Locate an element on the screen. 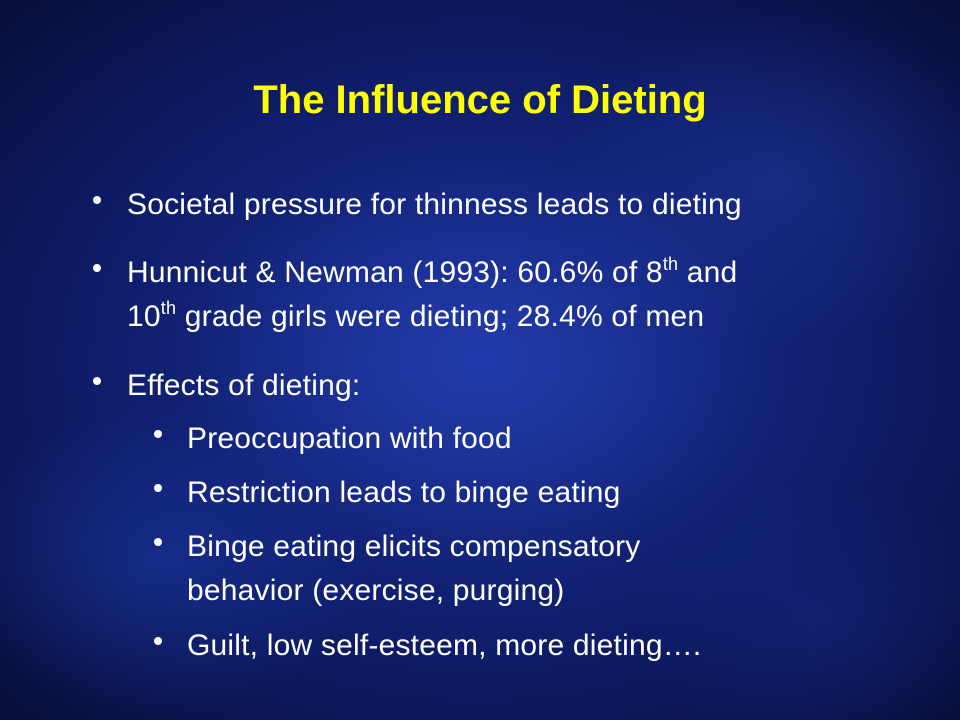 The width and height of the screenshot is (960, 720). text-run: grade girls were dieting; 28.4% of men is located at coordinates (440, 316).